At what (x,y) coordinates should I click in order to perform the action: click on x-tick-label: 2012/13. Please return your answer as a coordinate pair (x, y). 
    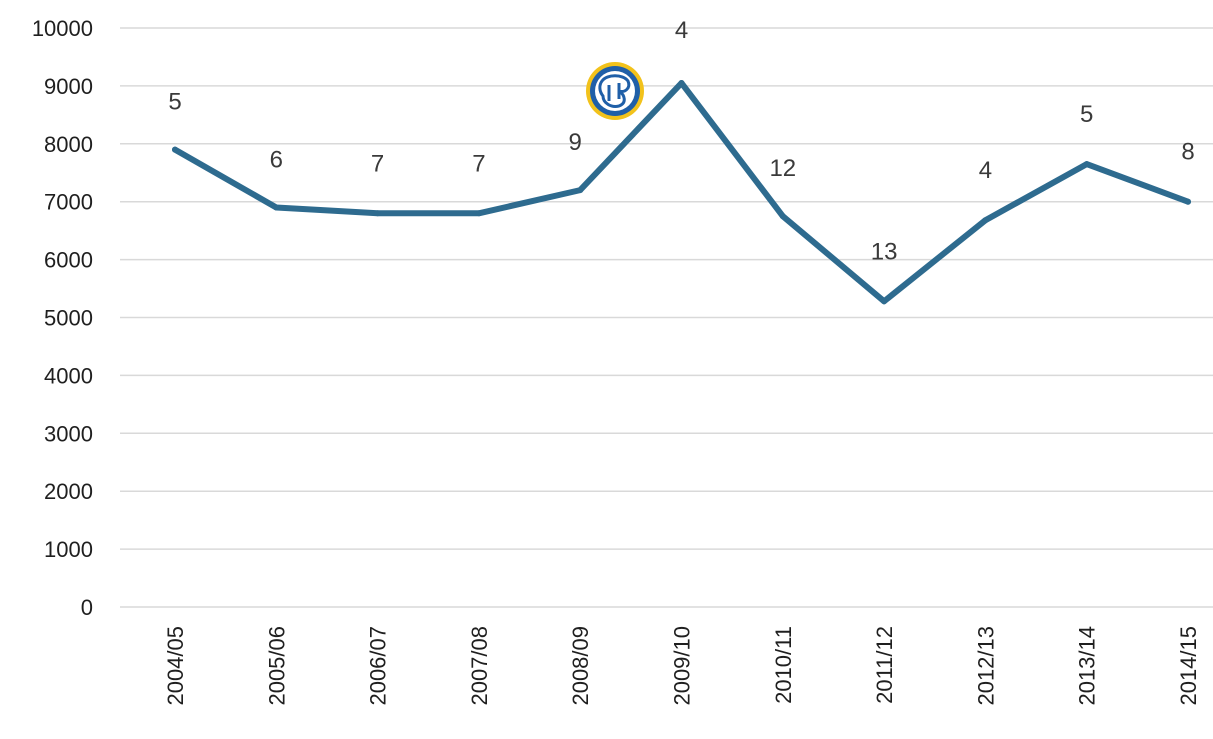
    Looking at the image, I should click on (985, 666).